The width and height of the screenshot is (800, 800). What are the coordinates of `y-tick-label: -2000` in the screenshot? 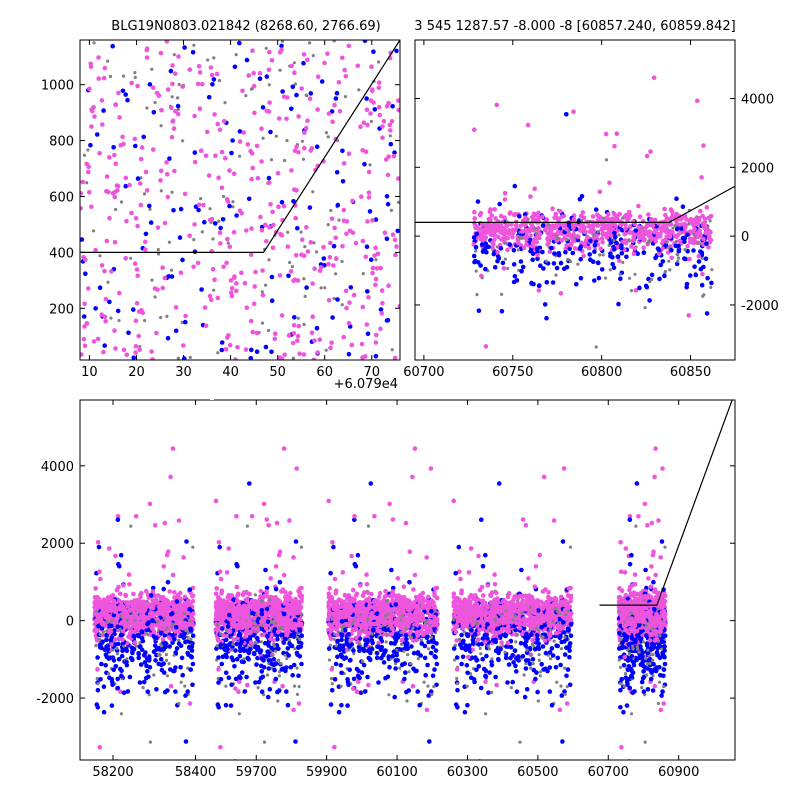 It's located at (760, 306).